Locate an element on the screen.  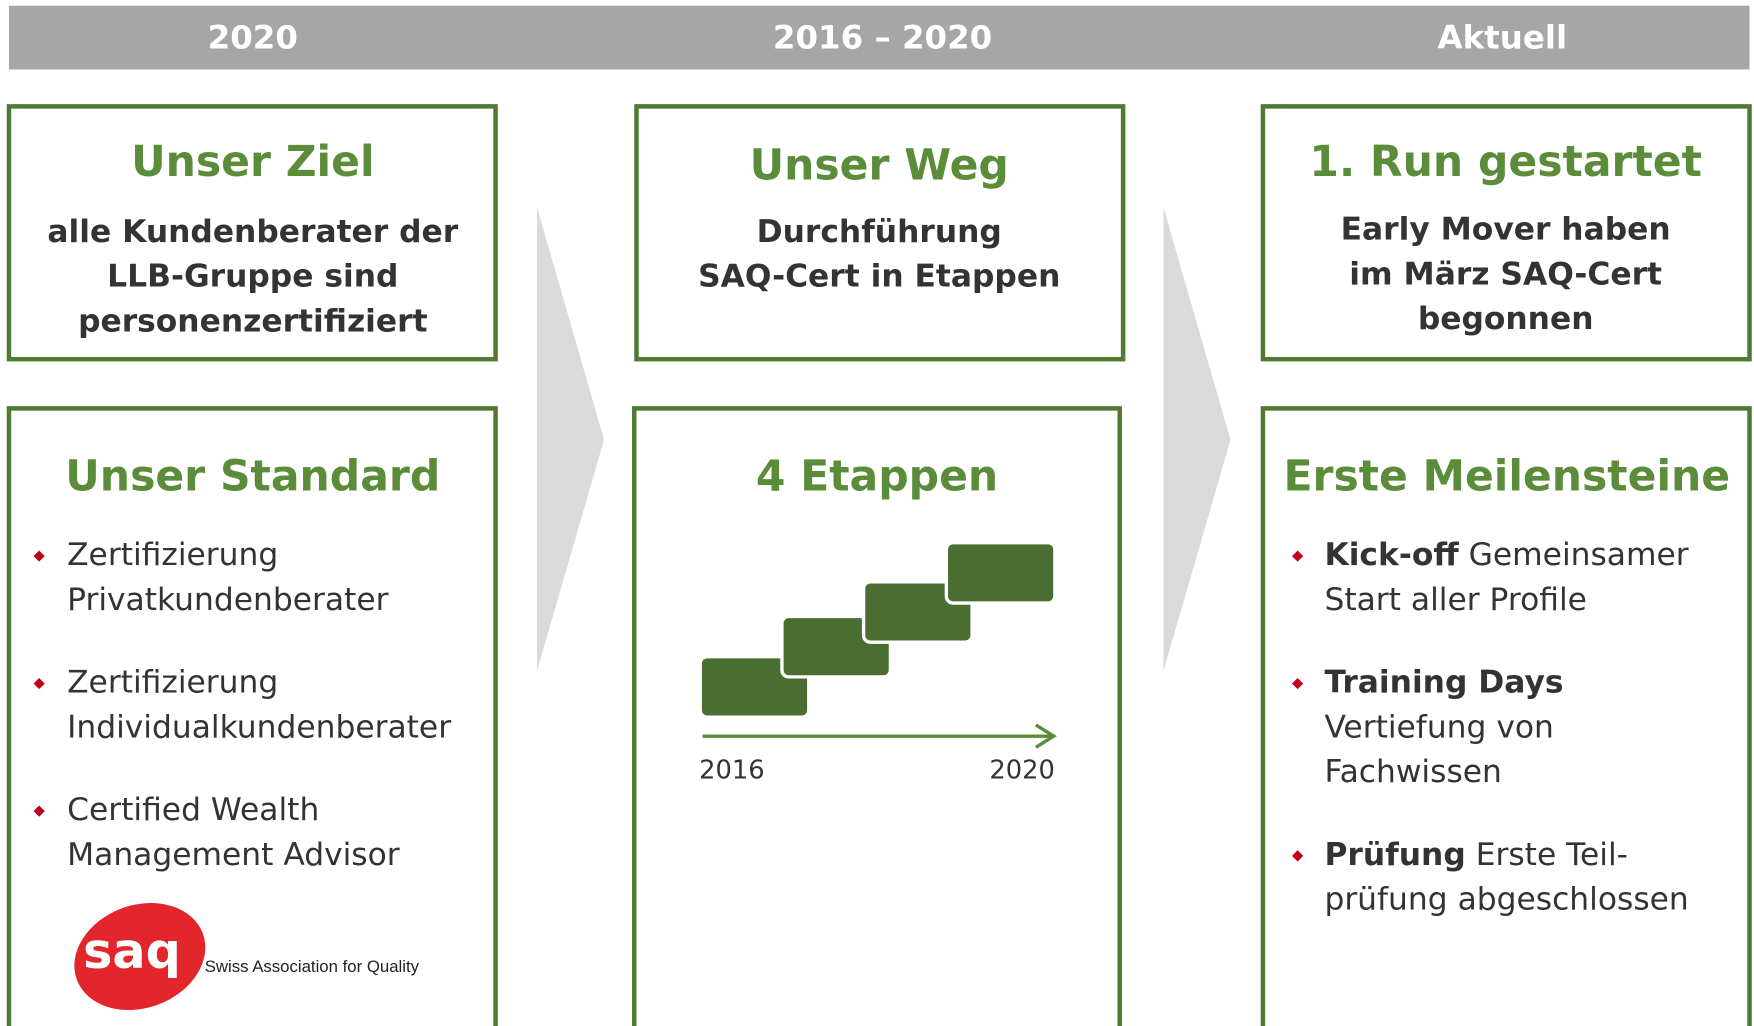
bullet-line: Vertiefung von is located at coordinates (1438, 727).